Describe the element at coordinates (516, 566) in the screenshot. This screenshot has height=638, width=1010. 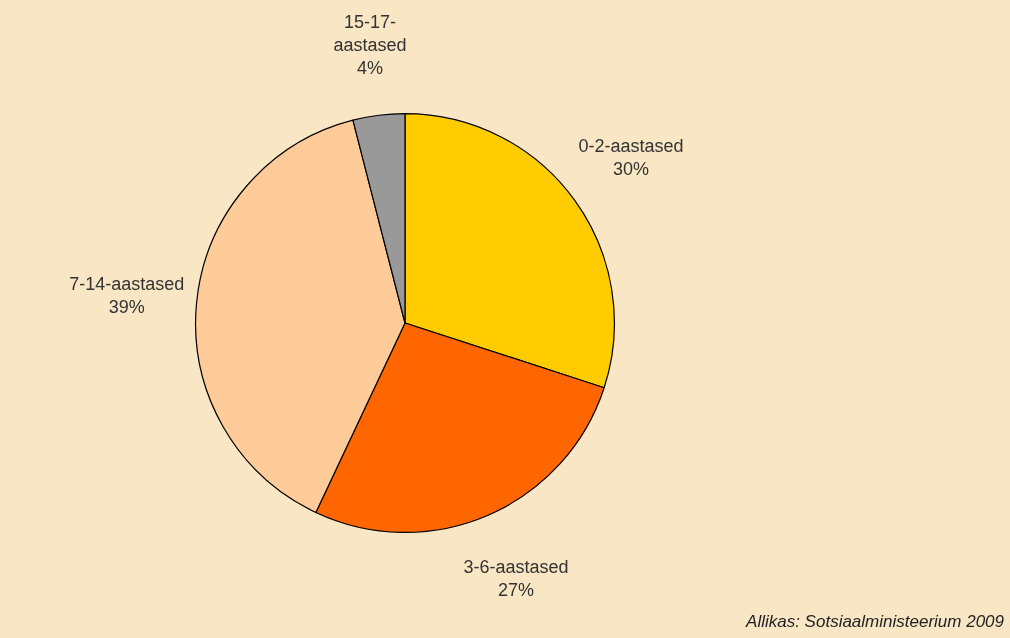
I see `slice-label: 3-6-aastased` at that location.